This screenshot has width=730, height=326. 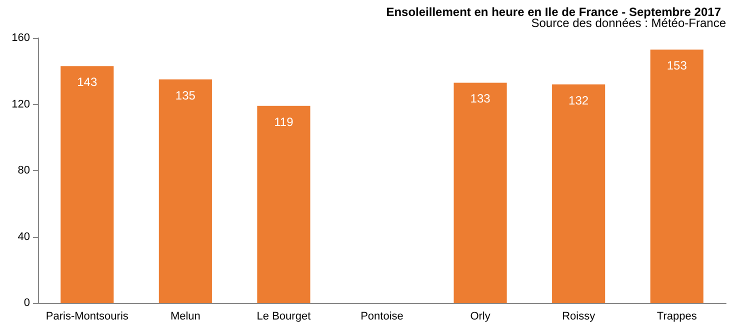 What do you see at coordinates (87, 316) in the screenshot?
I see `x-tick-label: Paris-Montsouris` at bounding box center [87, 316].